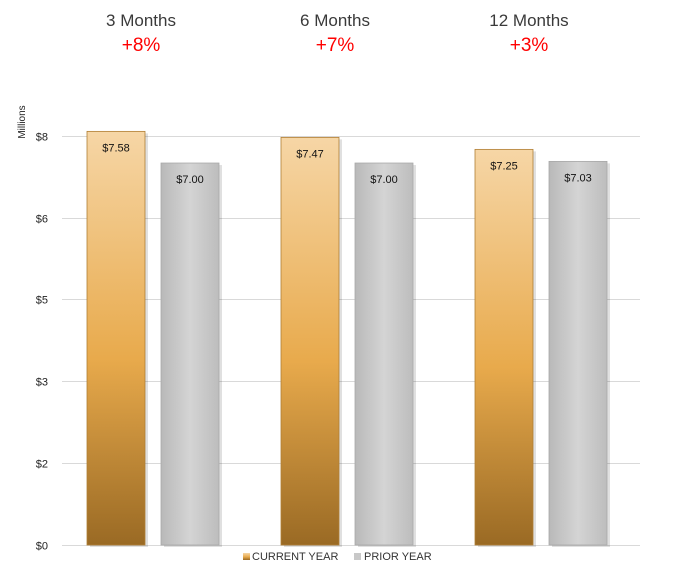 Image resolution: width=686 pixels, height=574 pixels. What do you see at coordinates (22, 121) in the screenshot?
I see `y-axis-title: Millions` at bounding box center [22, 121].